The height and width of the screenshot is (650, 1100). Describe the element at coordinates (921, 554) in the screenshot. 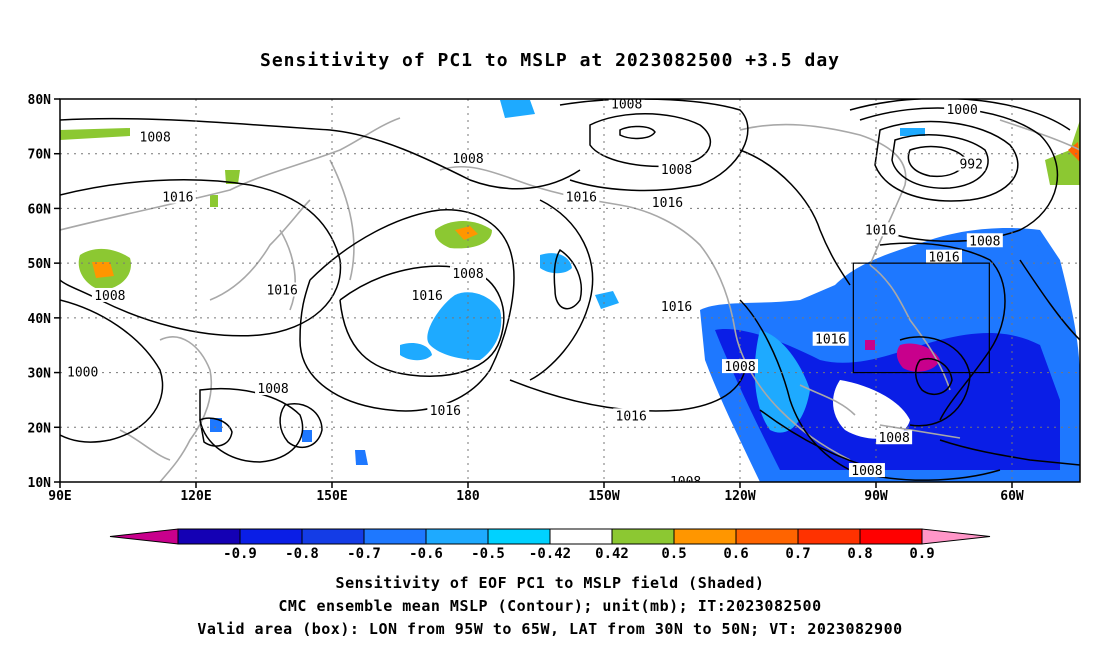

I see `colorbar-tick-label: 0.9` at that location.